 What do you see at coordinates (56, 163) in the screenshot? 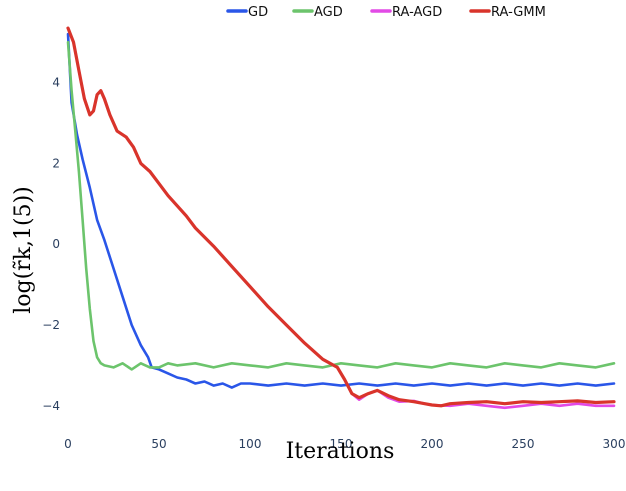
I see `y-tick-label: 2` at bounding box center [56, 163].